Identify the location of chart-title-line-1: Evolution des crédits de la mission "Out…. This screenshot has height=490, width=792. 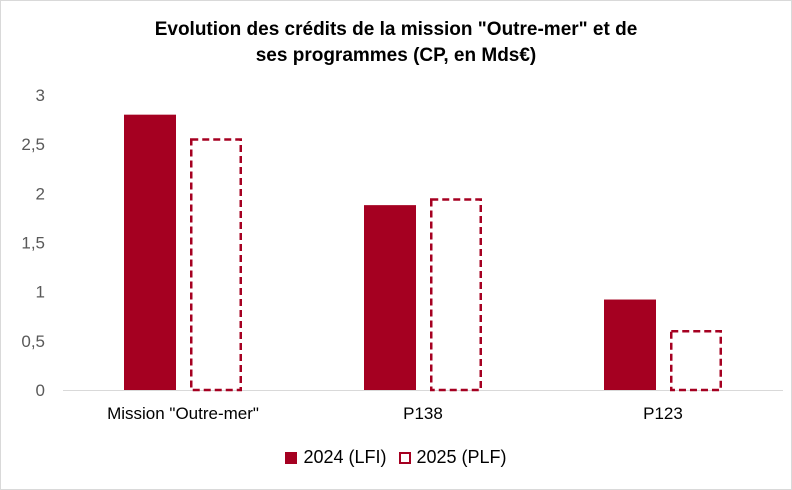
(396, 29).